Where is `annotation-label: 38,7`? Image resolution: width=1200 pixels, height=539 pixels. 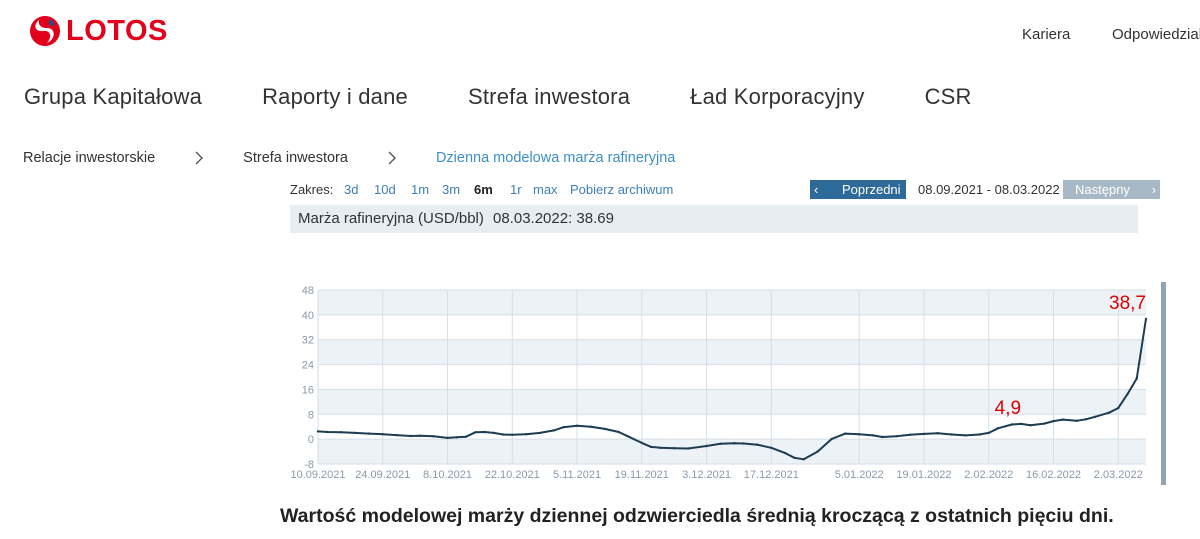 annotation-label: 38,7 is located at coordinates (1127, 303).